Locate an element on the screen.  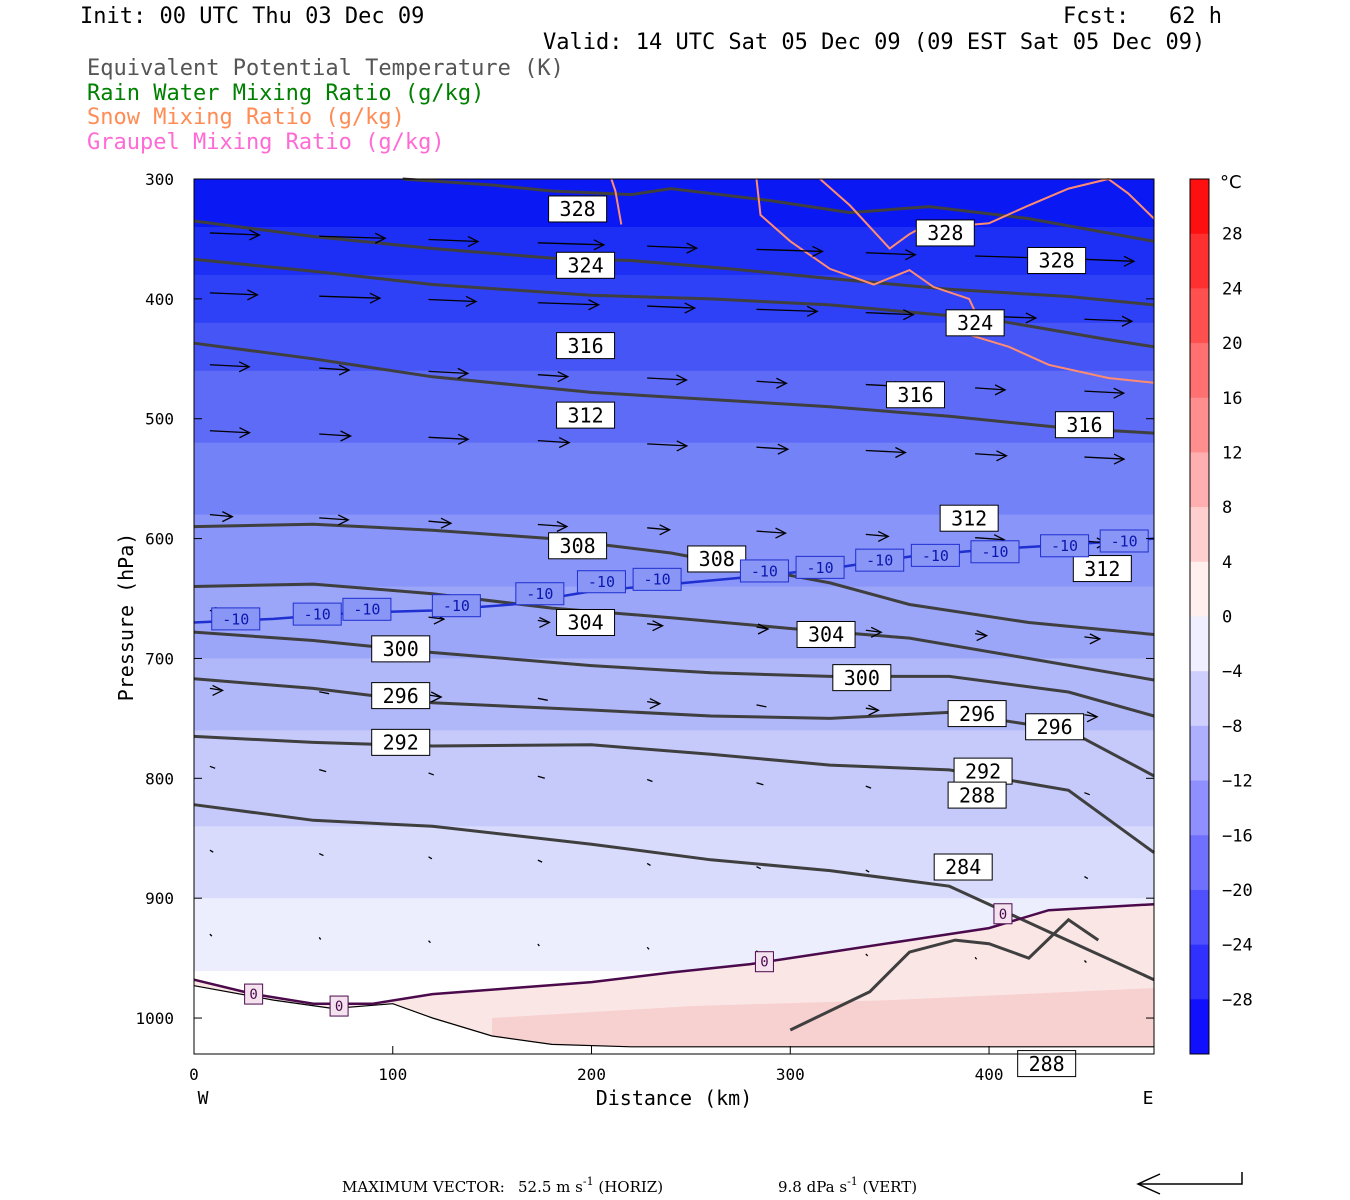
theta-e-label-308-text: 308 is located at coordinates (578, 546).